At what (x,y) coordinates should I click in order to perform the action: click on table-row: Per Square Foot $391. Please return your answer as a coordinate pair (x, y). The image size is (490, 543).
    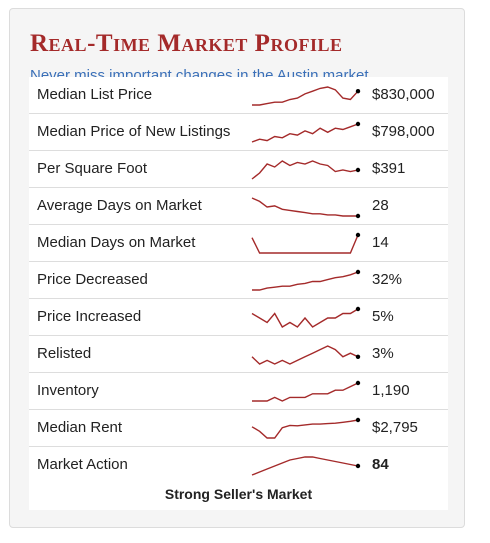
    Looking at the image, I should click on (238, 169).